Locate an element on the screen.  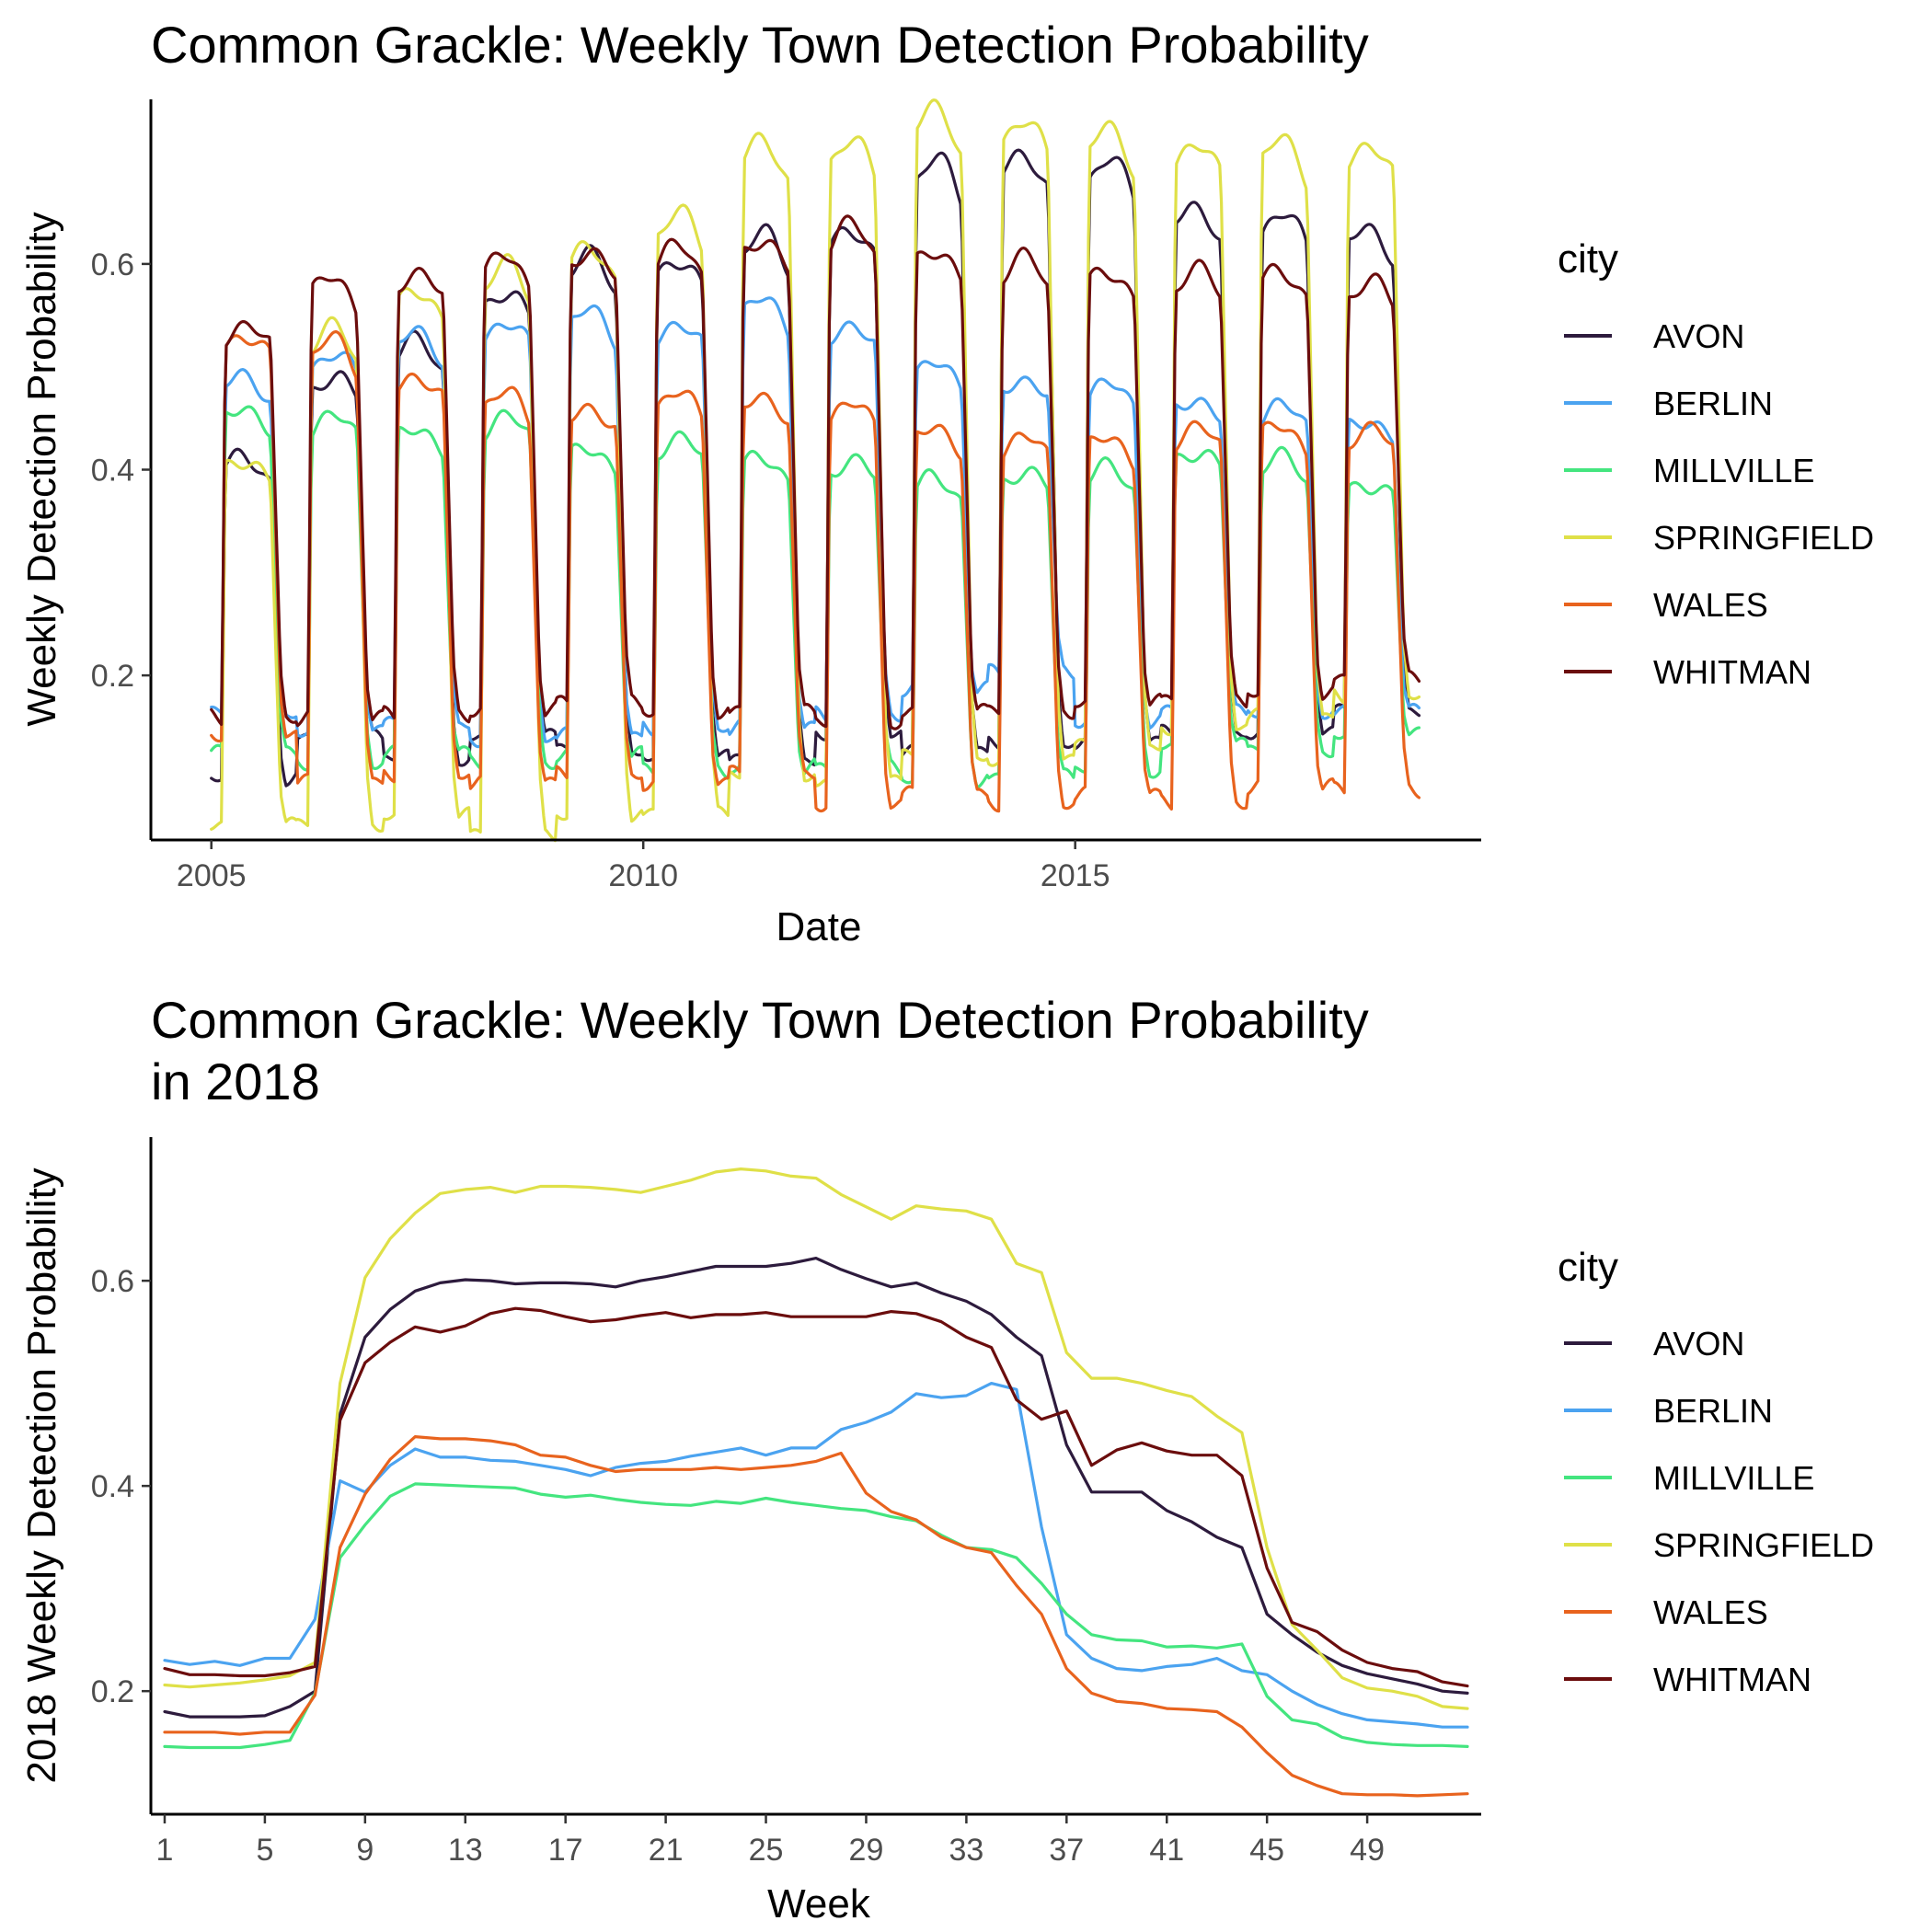
panel-2-legend-item-wales: WALES is located at coordinates (1666, 1612).